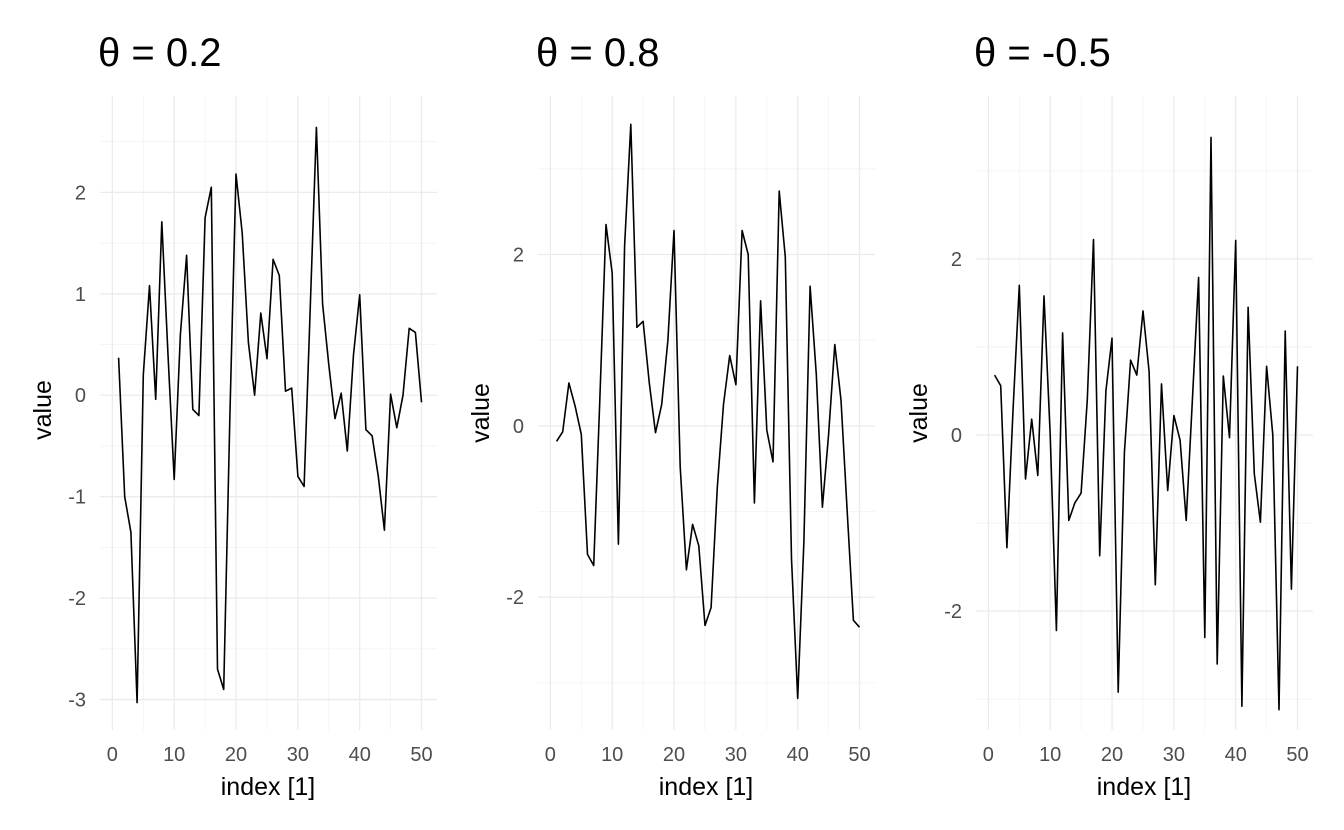  What do you see at coordinates (80, 295) in the screenshot?
I see `y-tick-label: 1` at bounding box center [80, 295].